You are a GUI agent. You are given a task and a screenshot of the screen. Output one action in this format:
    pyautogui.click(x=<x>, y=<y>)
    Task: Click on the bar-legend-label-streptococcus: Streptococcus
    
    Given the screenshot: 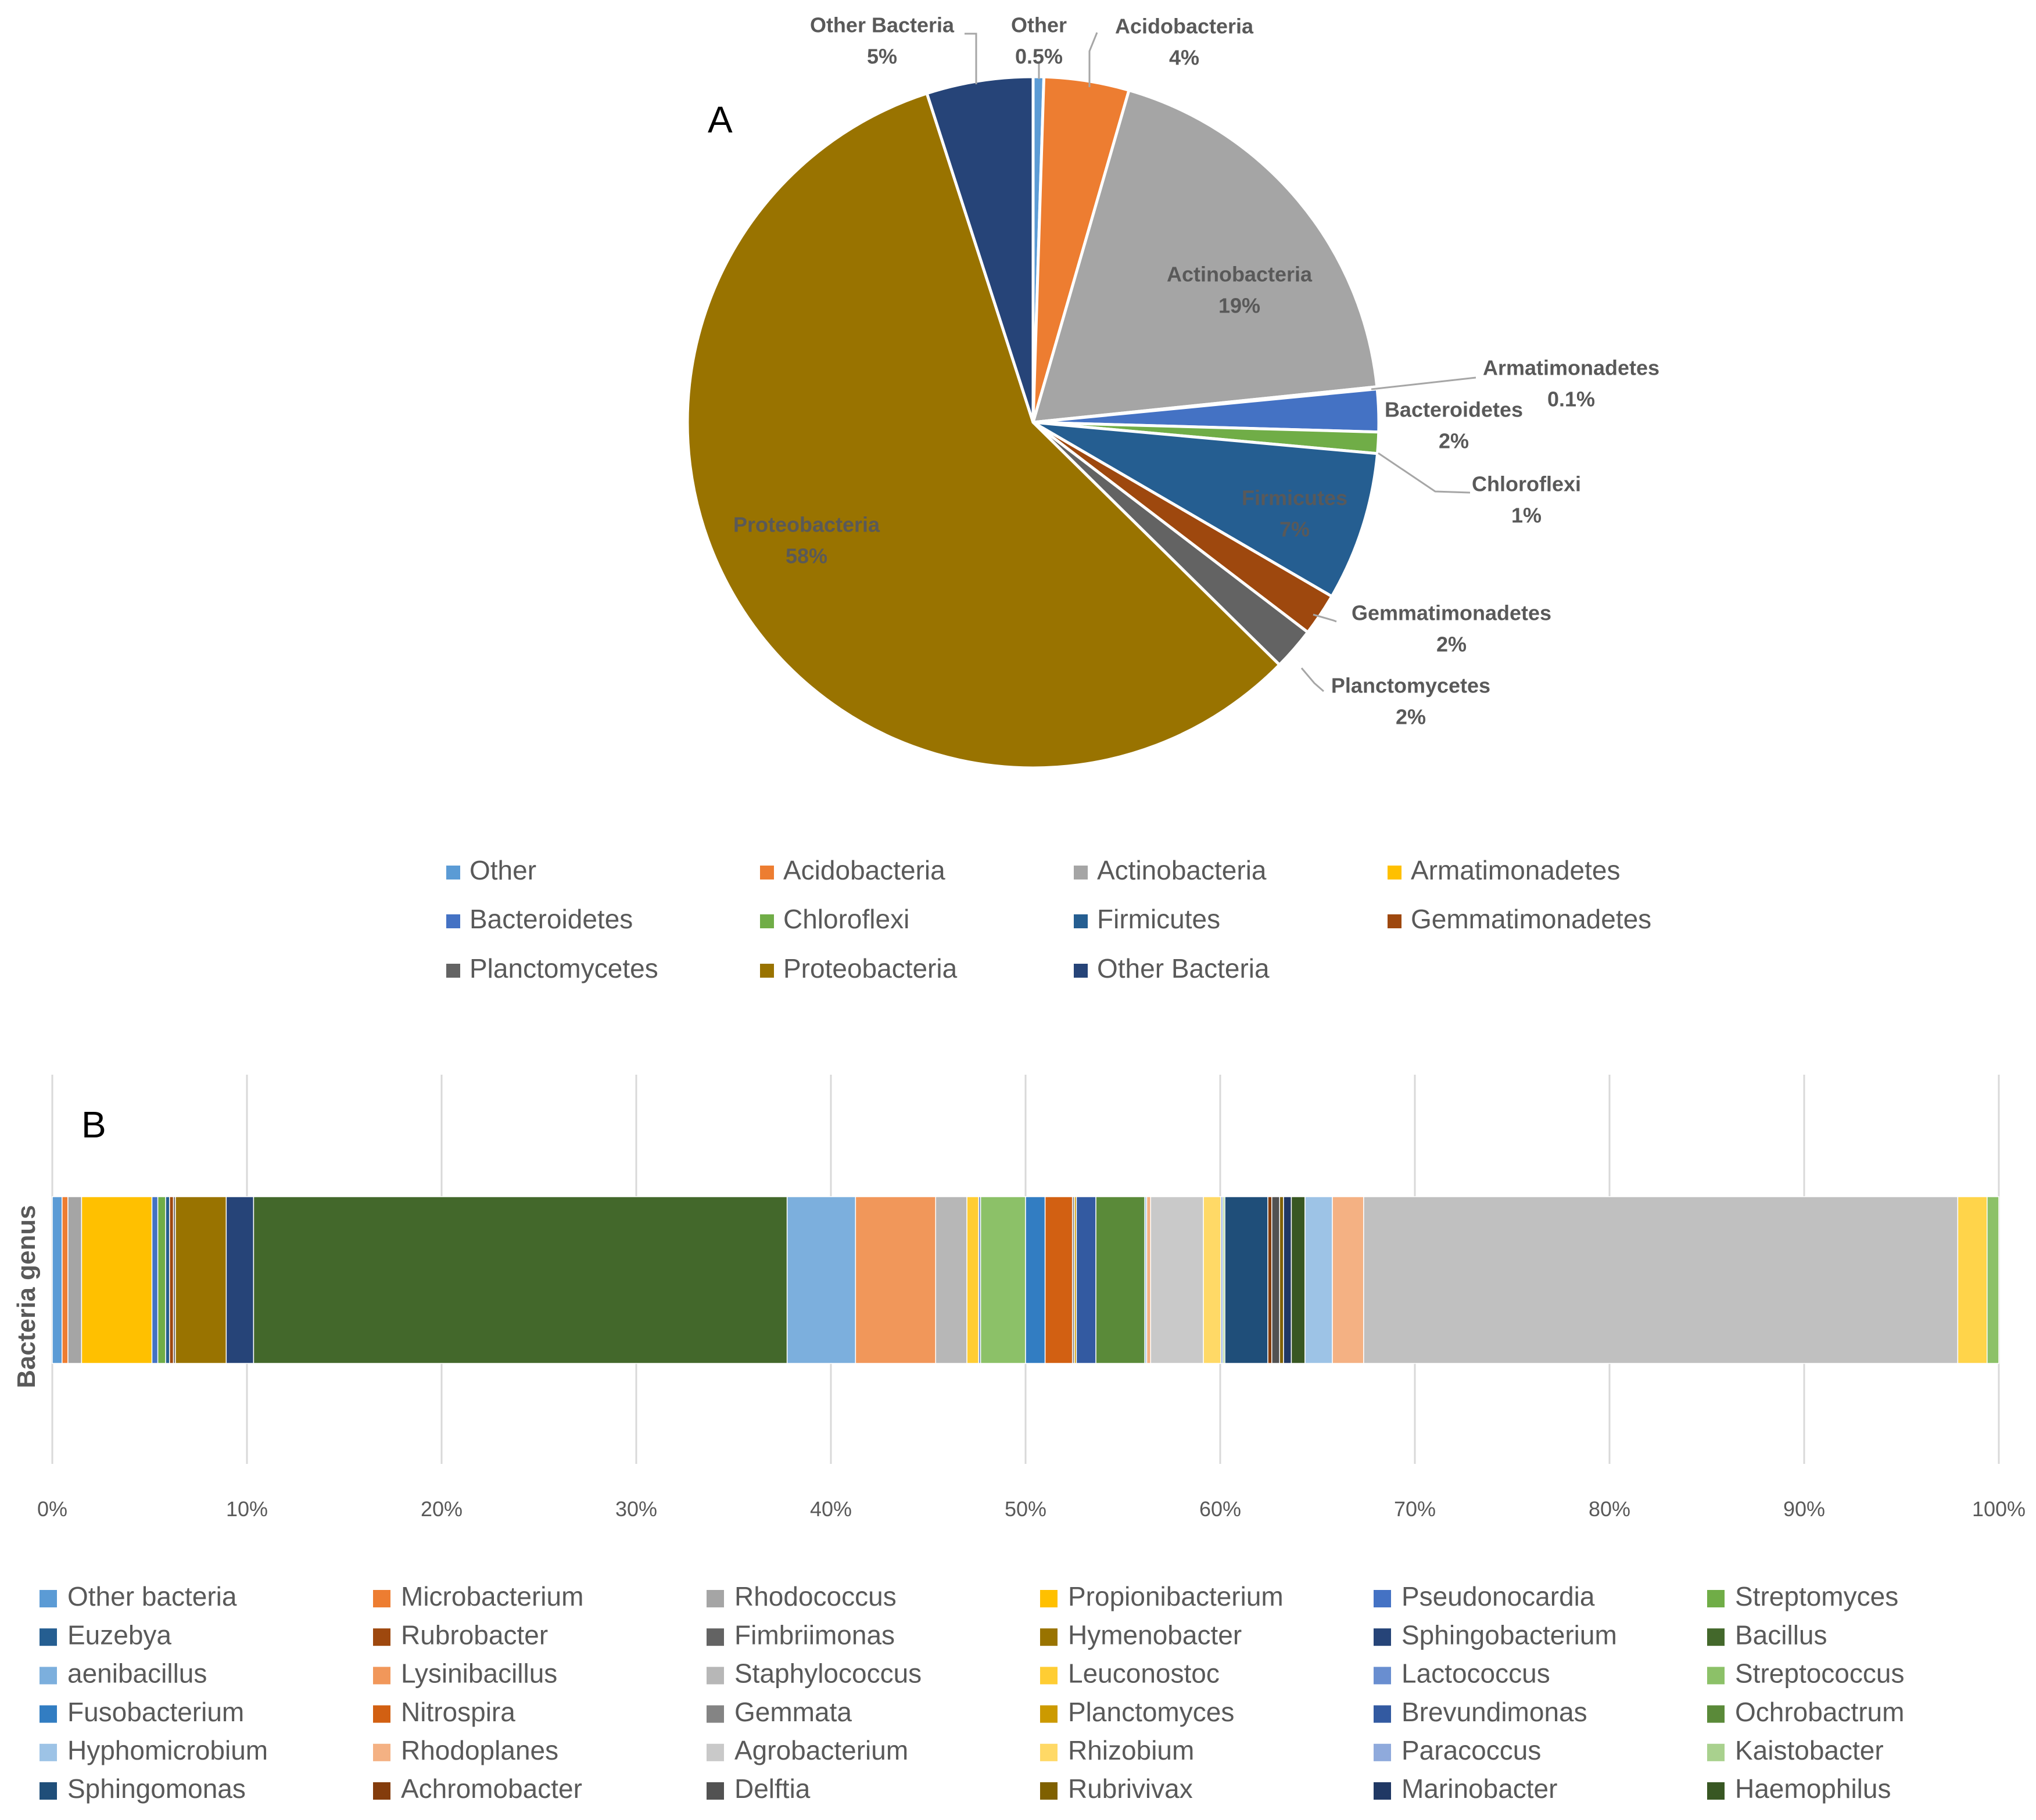 What is the action you would take?
    pyautogui.click(x=1819, y=1674)
    